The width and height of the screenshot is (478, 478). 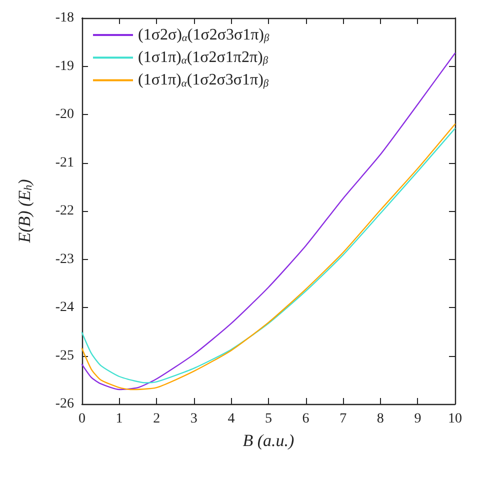 I want to click on x-tick-label: 6, so click(x=306, y=419).